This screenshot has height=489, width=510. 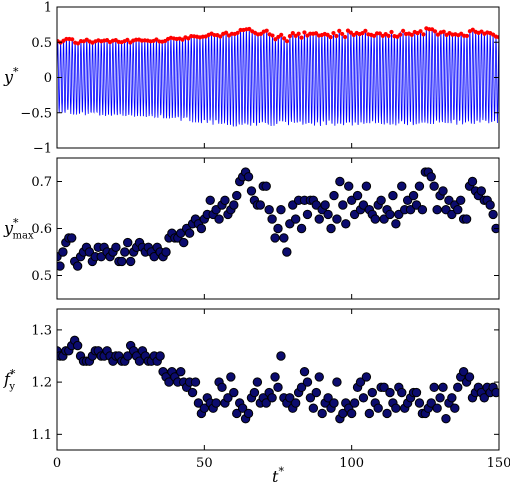 I want to click on x-tick-label: 50, so click(x=204, y=463).